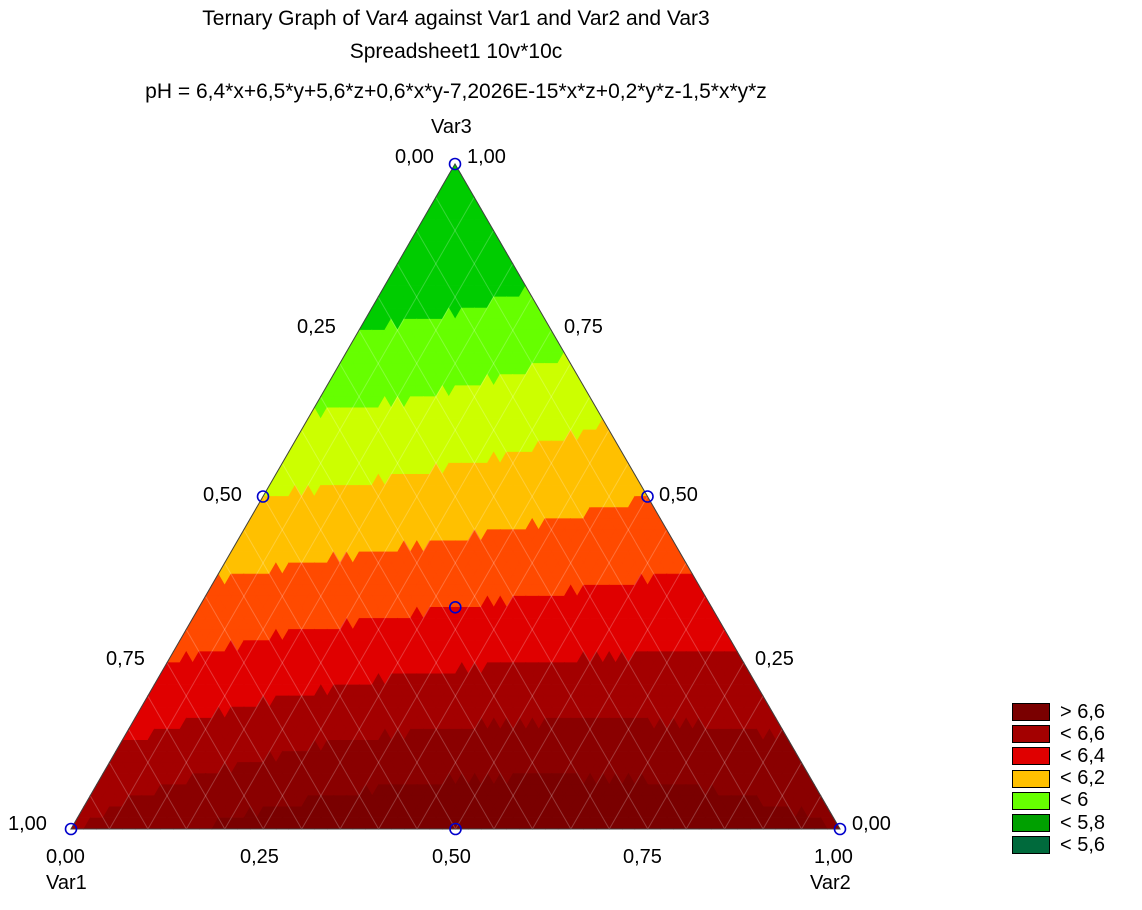 This screenshot has height=910, width=1142. What do you see at coordinates (414, 157) in the screenshot?
I see `tick-left-5: 0,00` at bounding box center [414, 157].